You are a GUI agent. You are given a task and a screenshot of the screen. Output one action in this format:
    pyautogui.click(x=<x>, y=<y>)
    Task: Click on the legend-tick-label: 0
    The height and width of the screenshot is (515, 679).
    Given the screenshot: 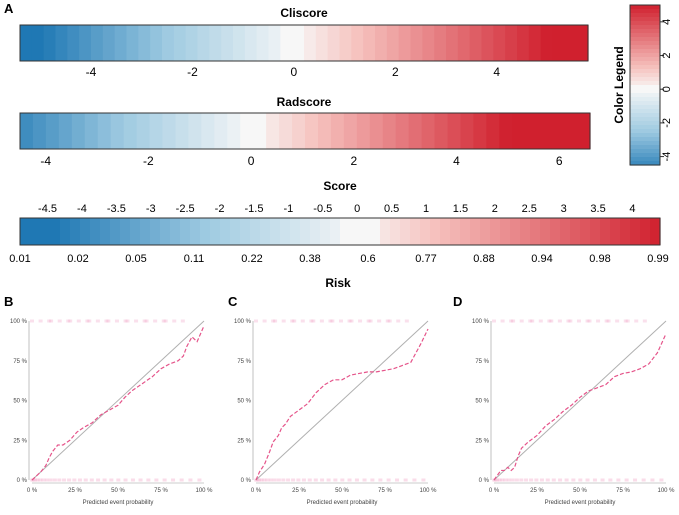 What is the action you would take?
    pyautogui.click(x=667, y=89)
    